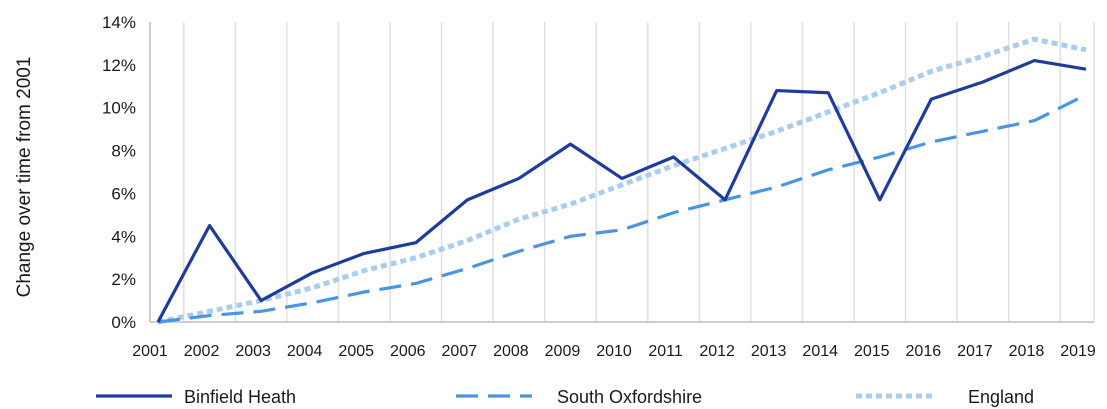  What do you see at coordinates (356, 351) in the screenshot?
I see `x-tick-label: 2005` at bounding box center [356, 351].